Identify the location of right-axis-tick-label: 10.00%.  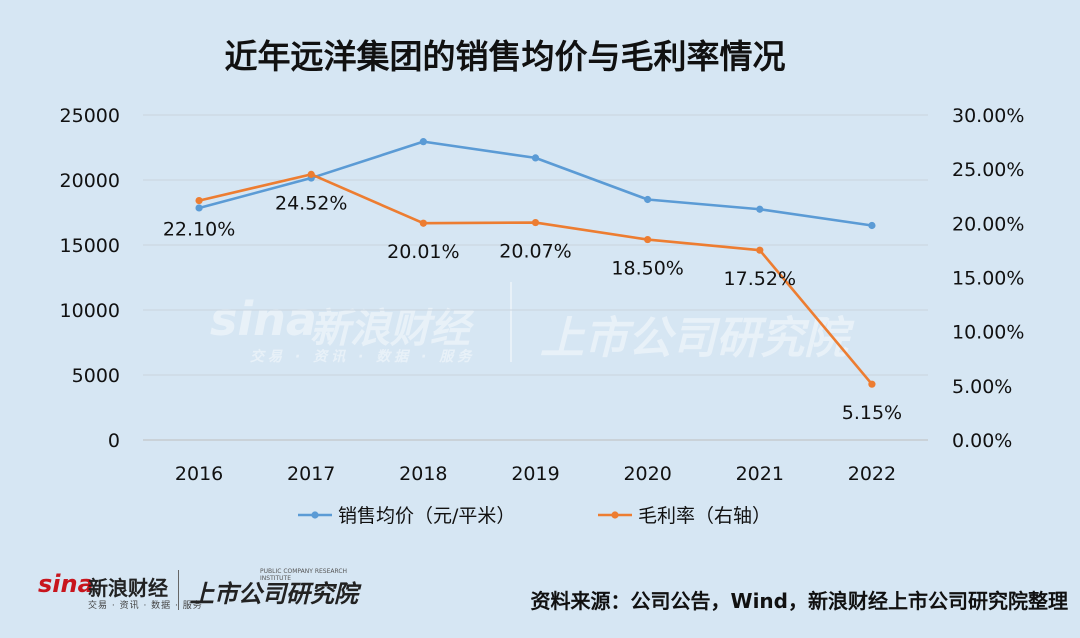
(988, 333).